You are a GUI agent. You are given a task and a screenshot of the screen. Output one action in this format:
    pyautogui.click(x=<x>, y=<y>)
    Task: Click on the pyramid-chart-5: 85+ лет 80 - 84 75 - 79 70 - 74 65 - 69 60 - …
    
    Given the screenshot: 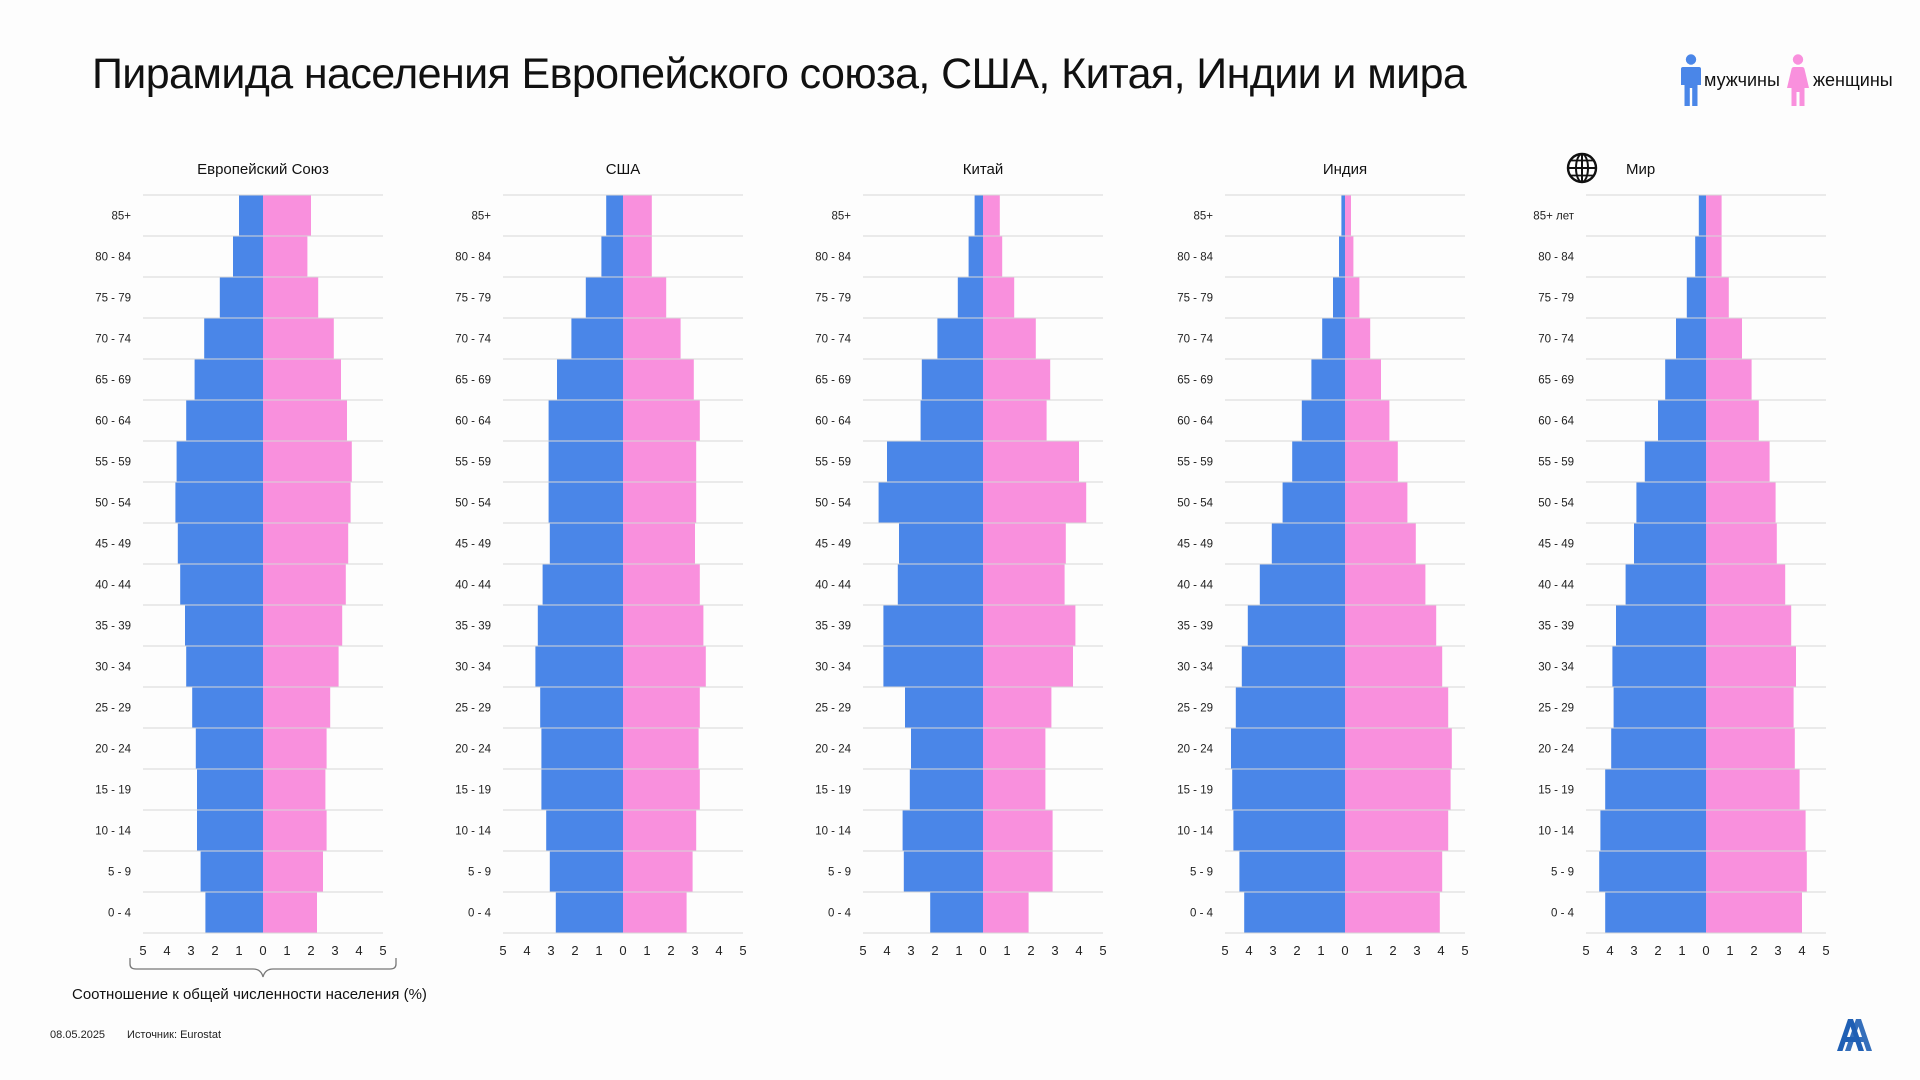 What is the action you would take?
    pyautogui.click(x=1681, y=555)
    